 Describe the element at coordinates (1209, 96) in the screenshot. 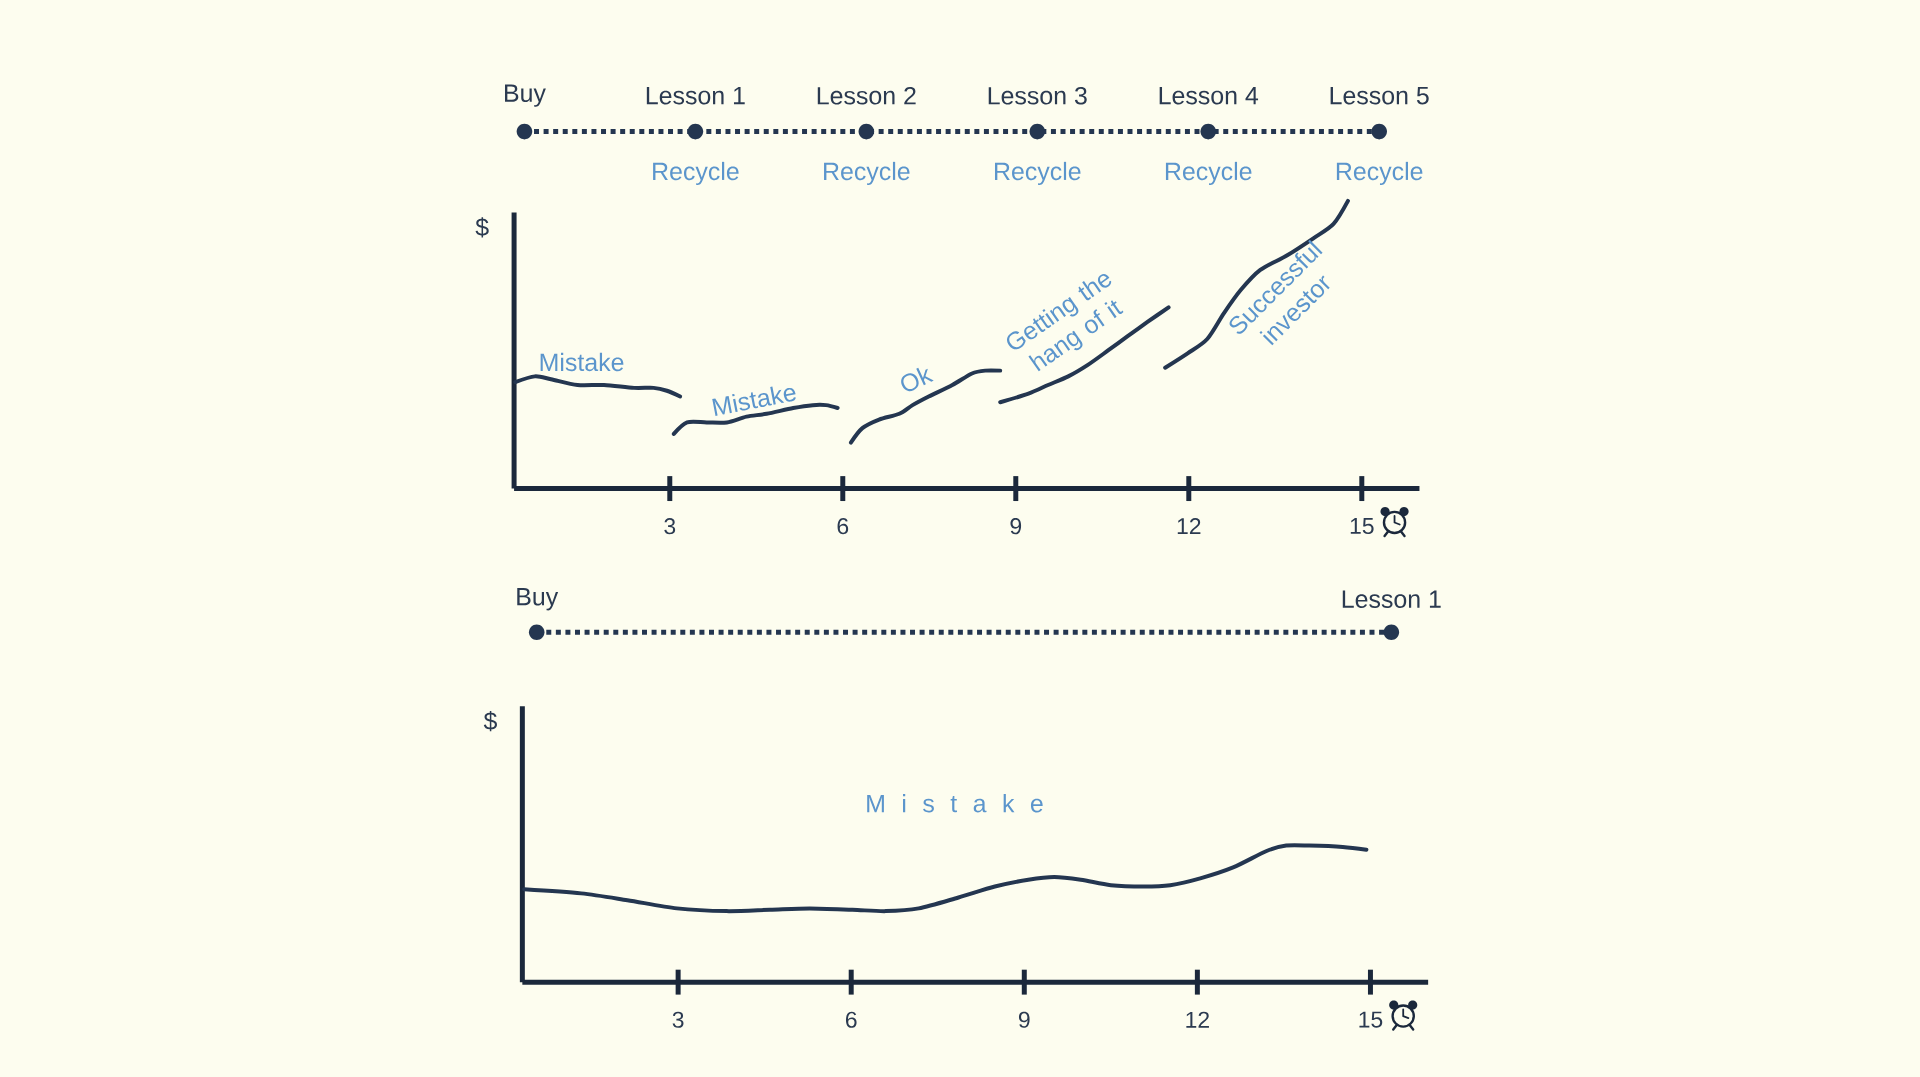

I see `category-label: Lesson 4` at that location.